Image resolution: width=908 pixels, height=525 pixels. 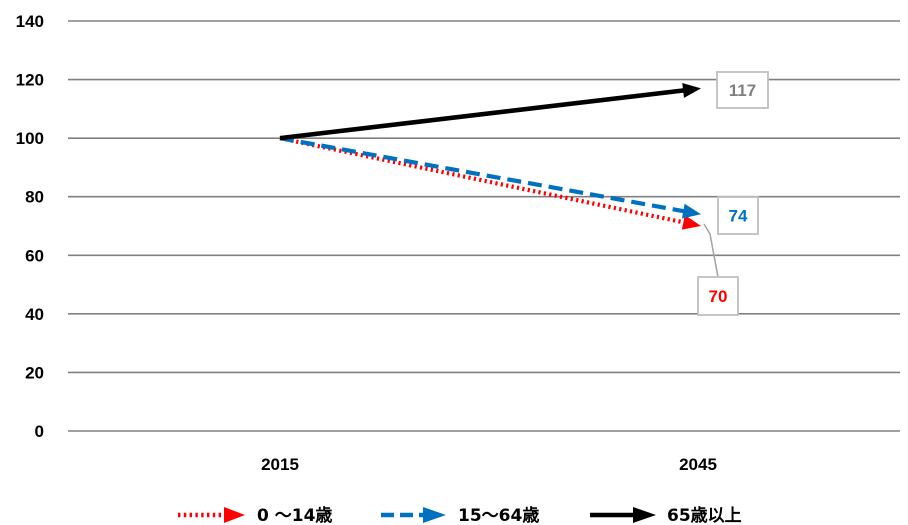 I want to click on data-label: 74, so click(x=738, y=216).